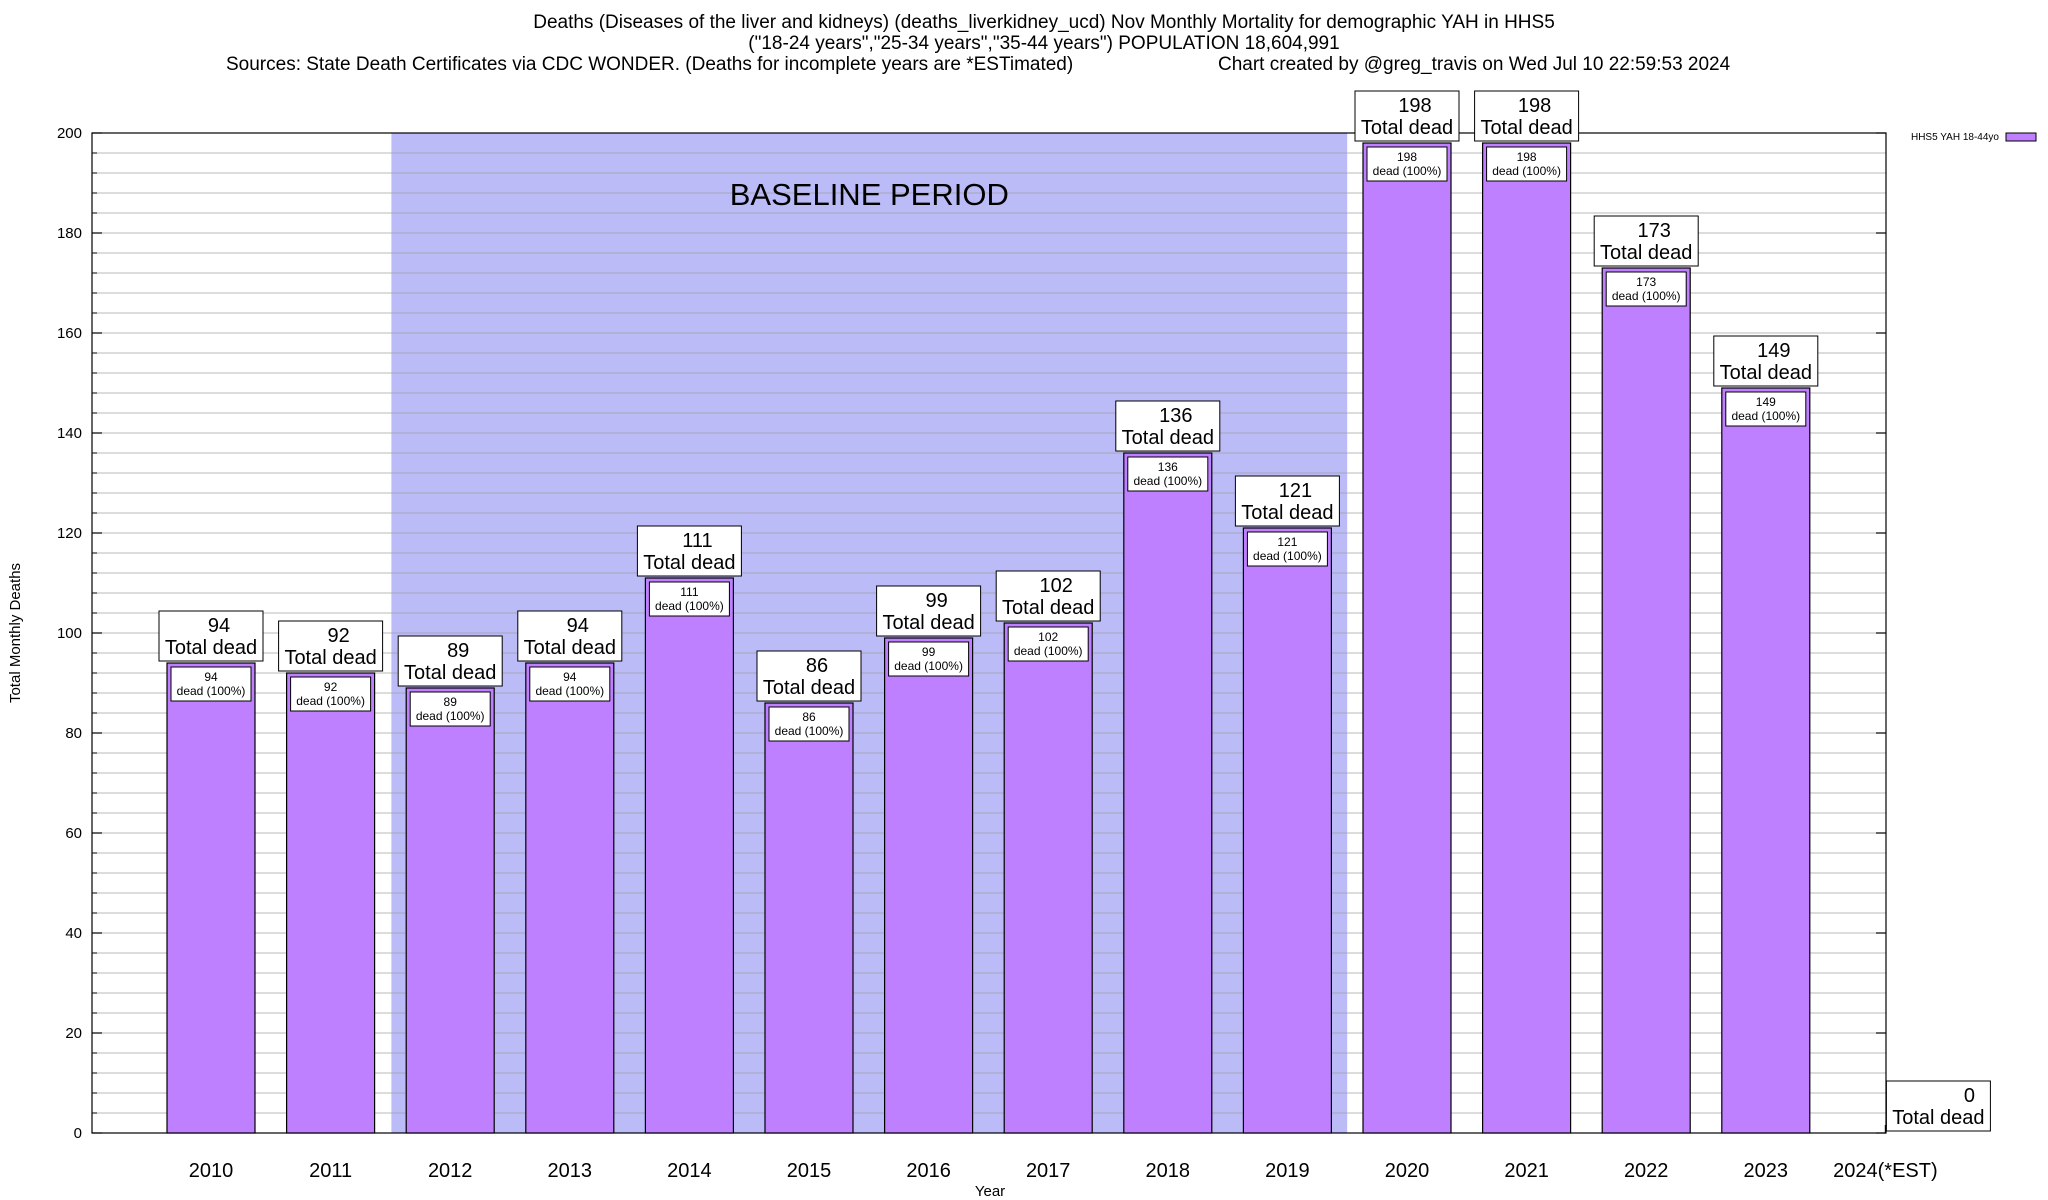  I want to click on x-tick-label: 2010, so click(211, 1171).